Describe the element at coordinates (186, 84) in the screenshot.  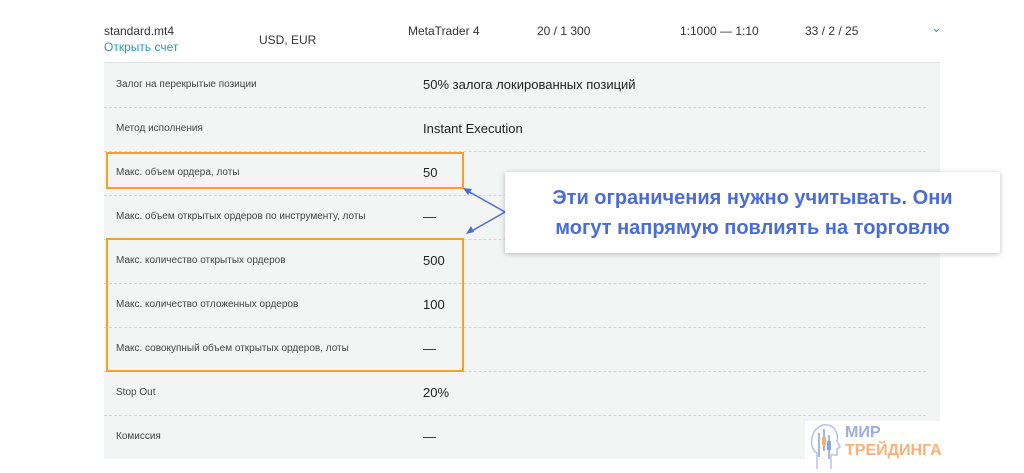
I see `row-label: Залог на перекрытые позиции` at that location.